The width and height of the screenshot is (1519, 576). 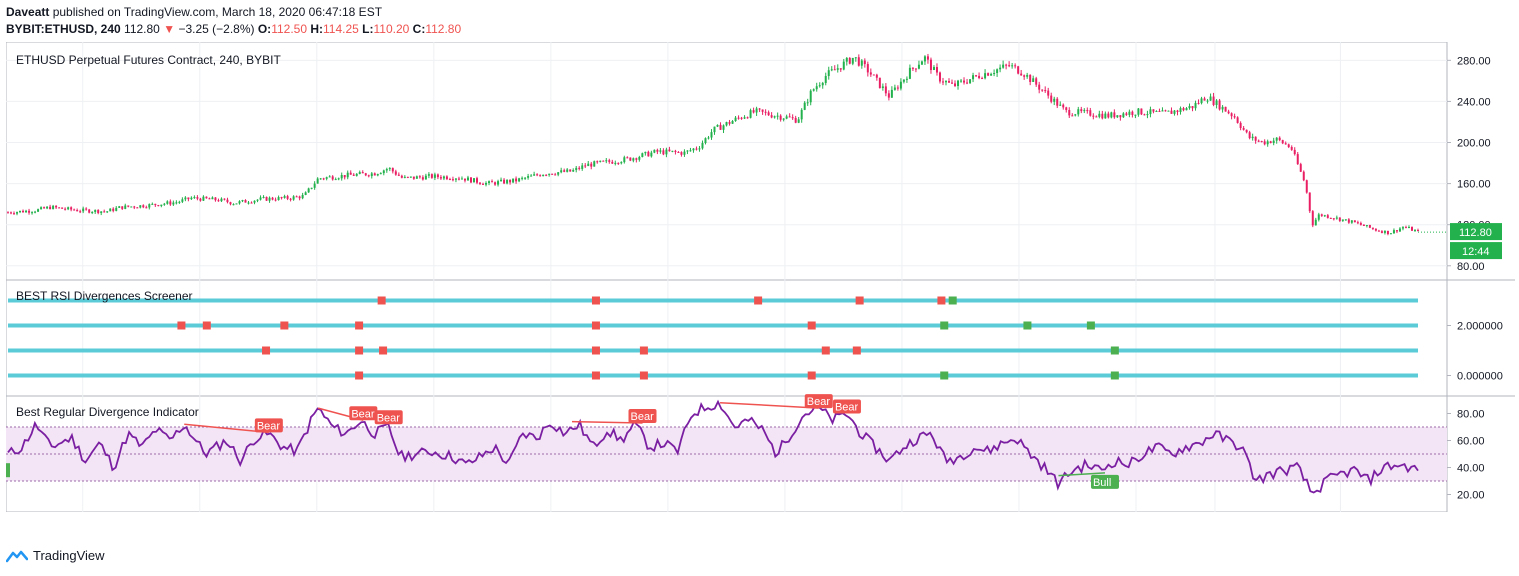 I want to click on author-name: Daveatt, so click(x=28, y=12).